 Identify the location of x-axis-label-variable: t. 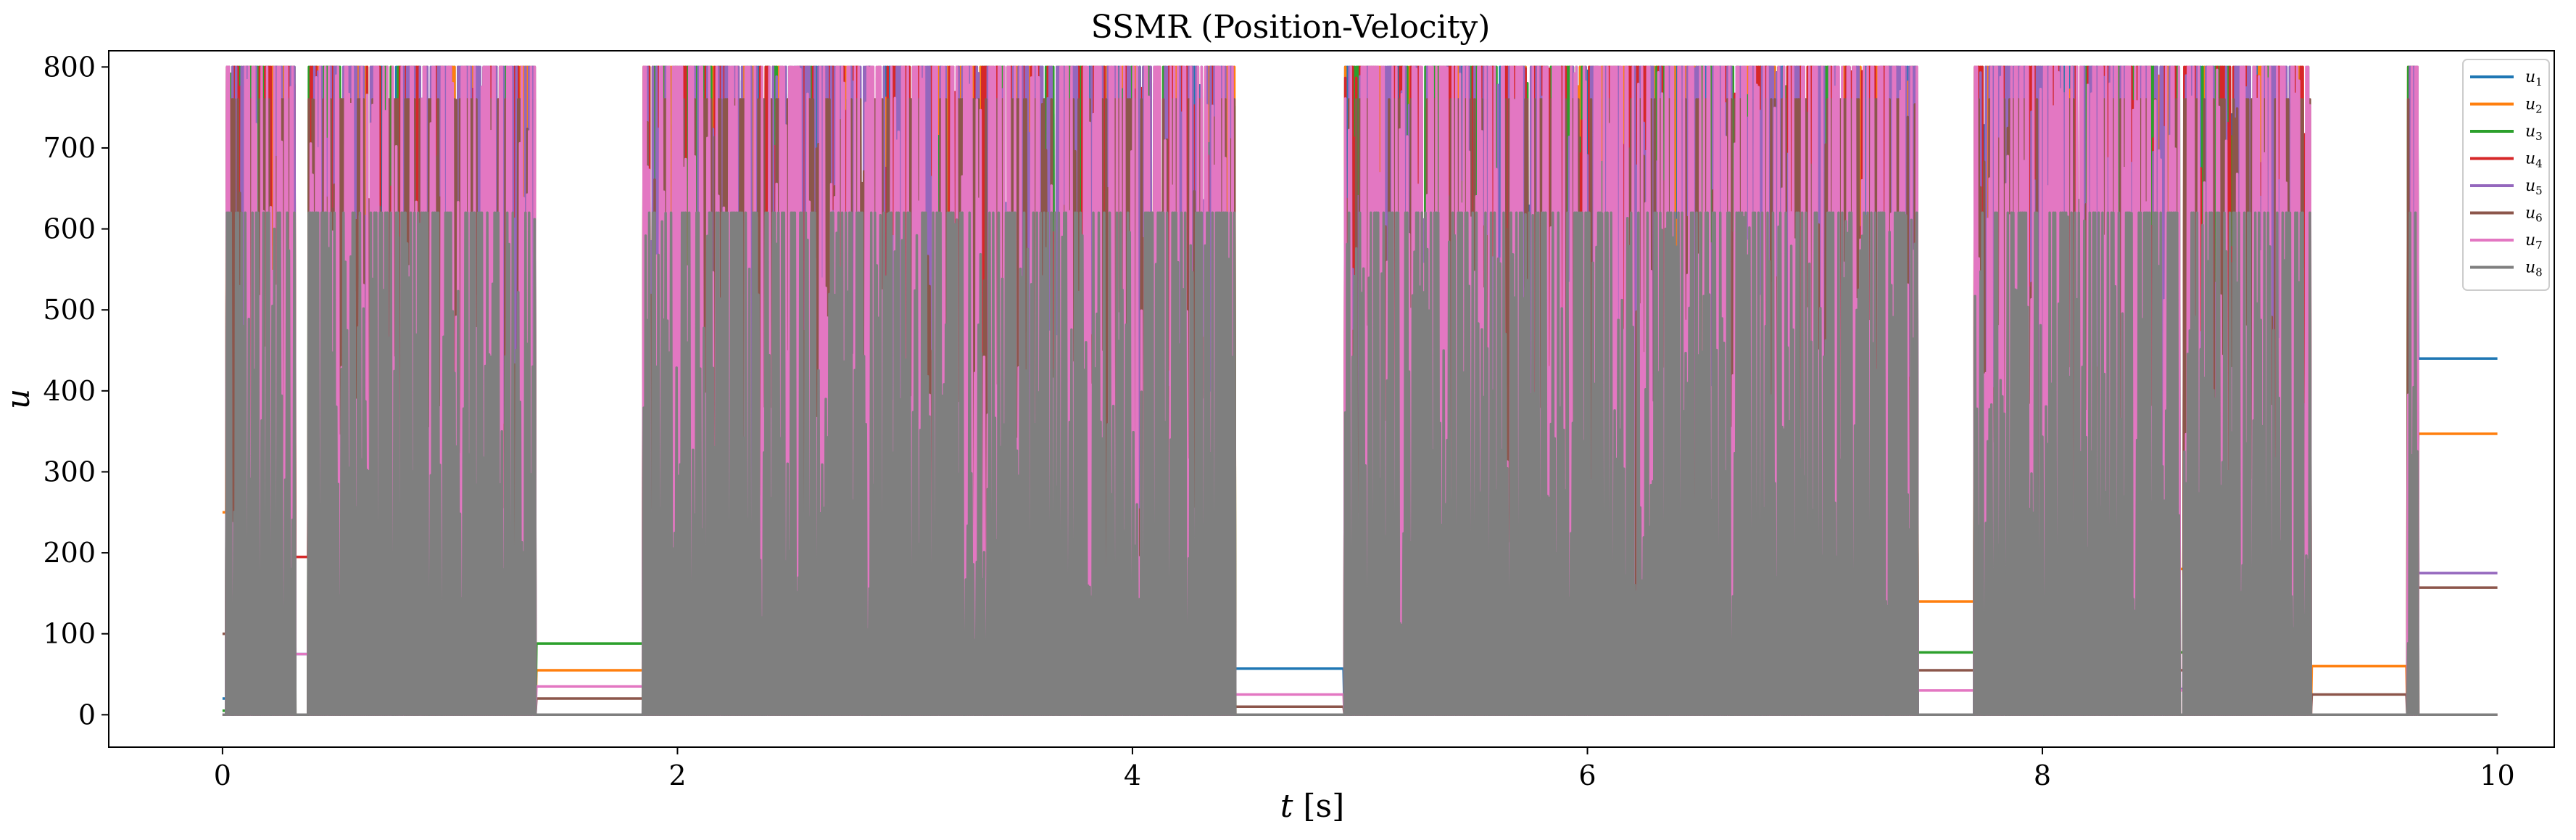
(1286, 806).